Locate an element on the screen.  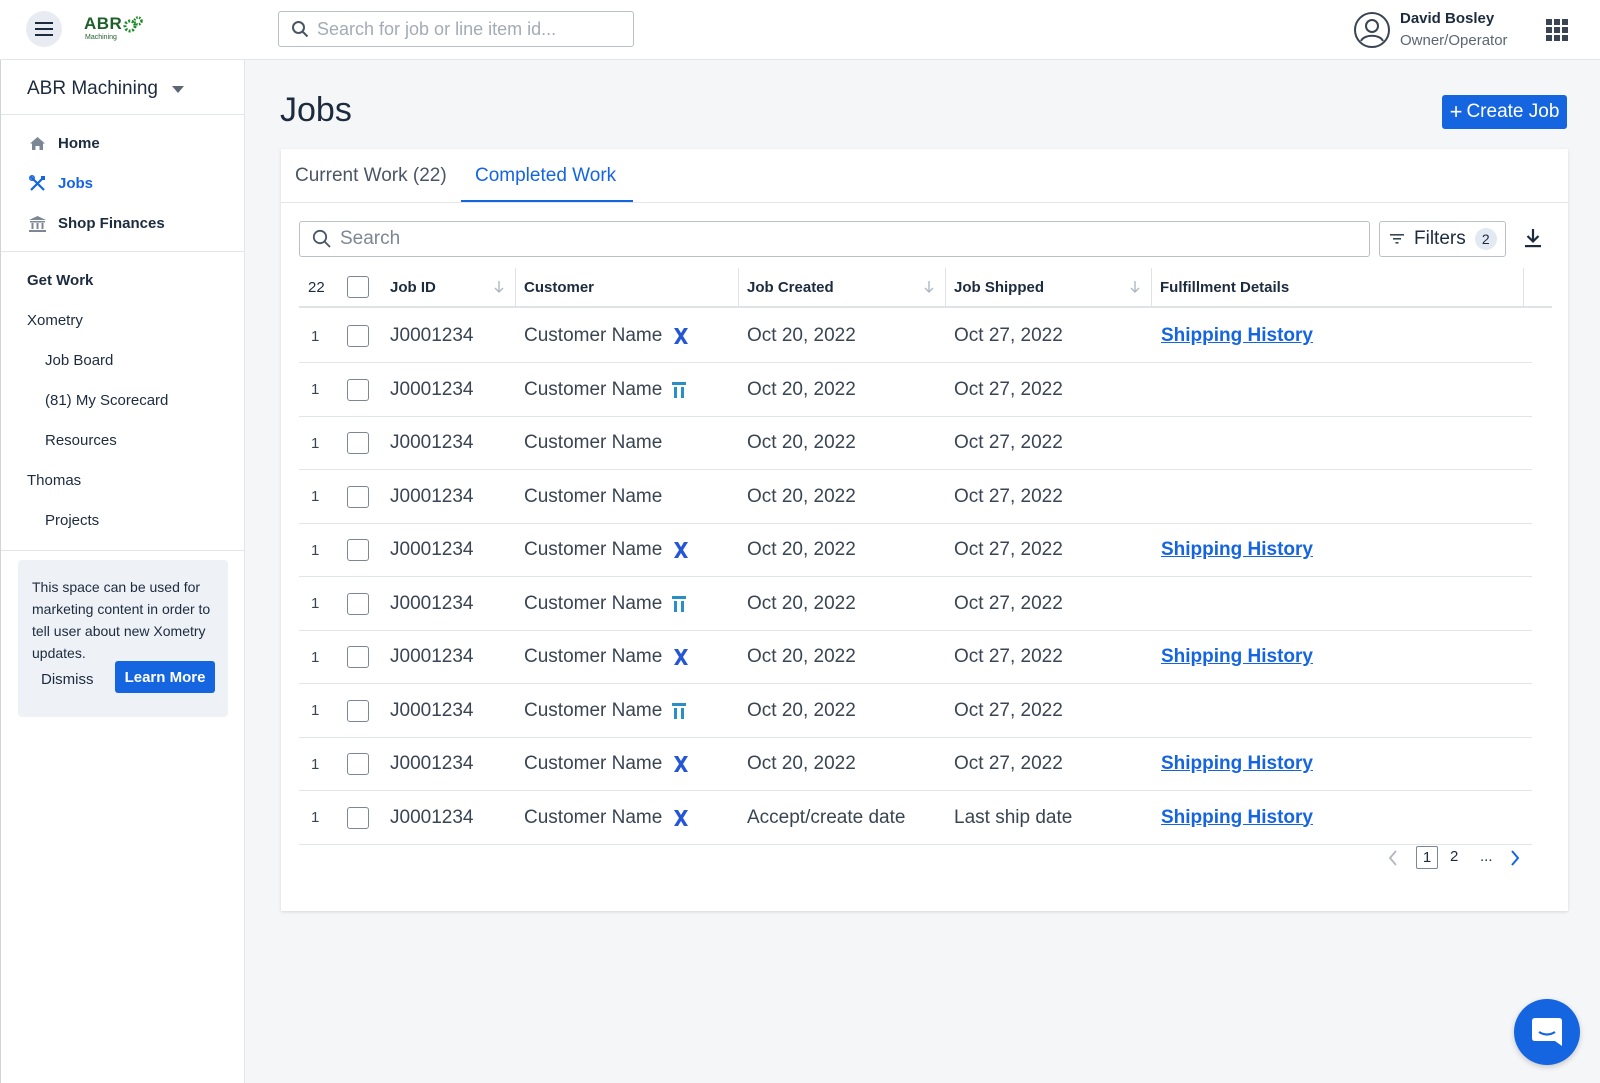
download-icon is located at coordinates (1533, 238).